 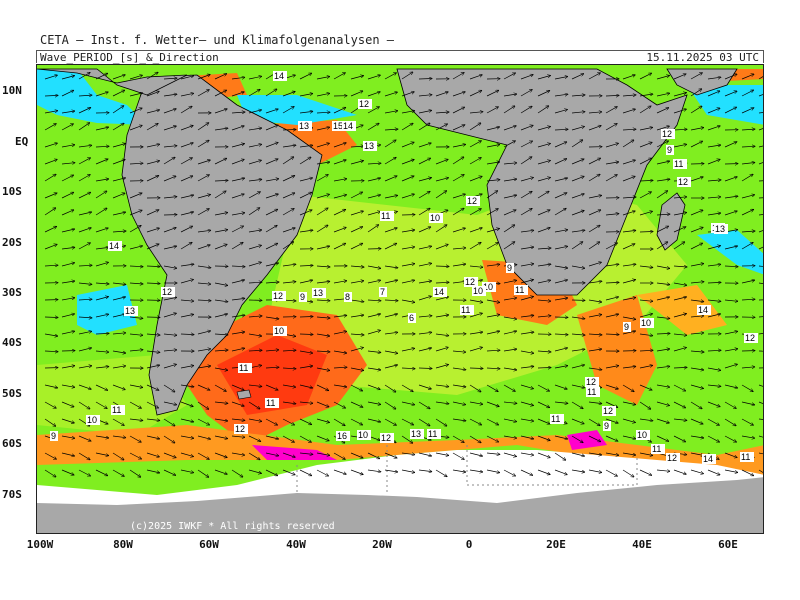 I want to click on madagascar, so click(x=671, y=221).